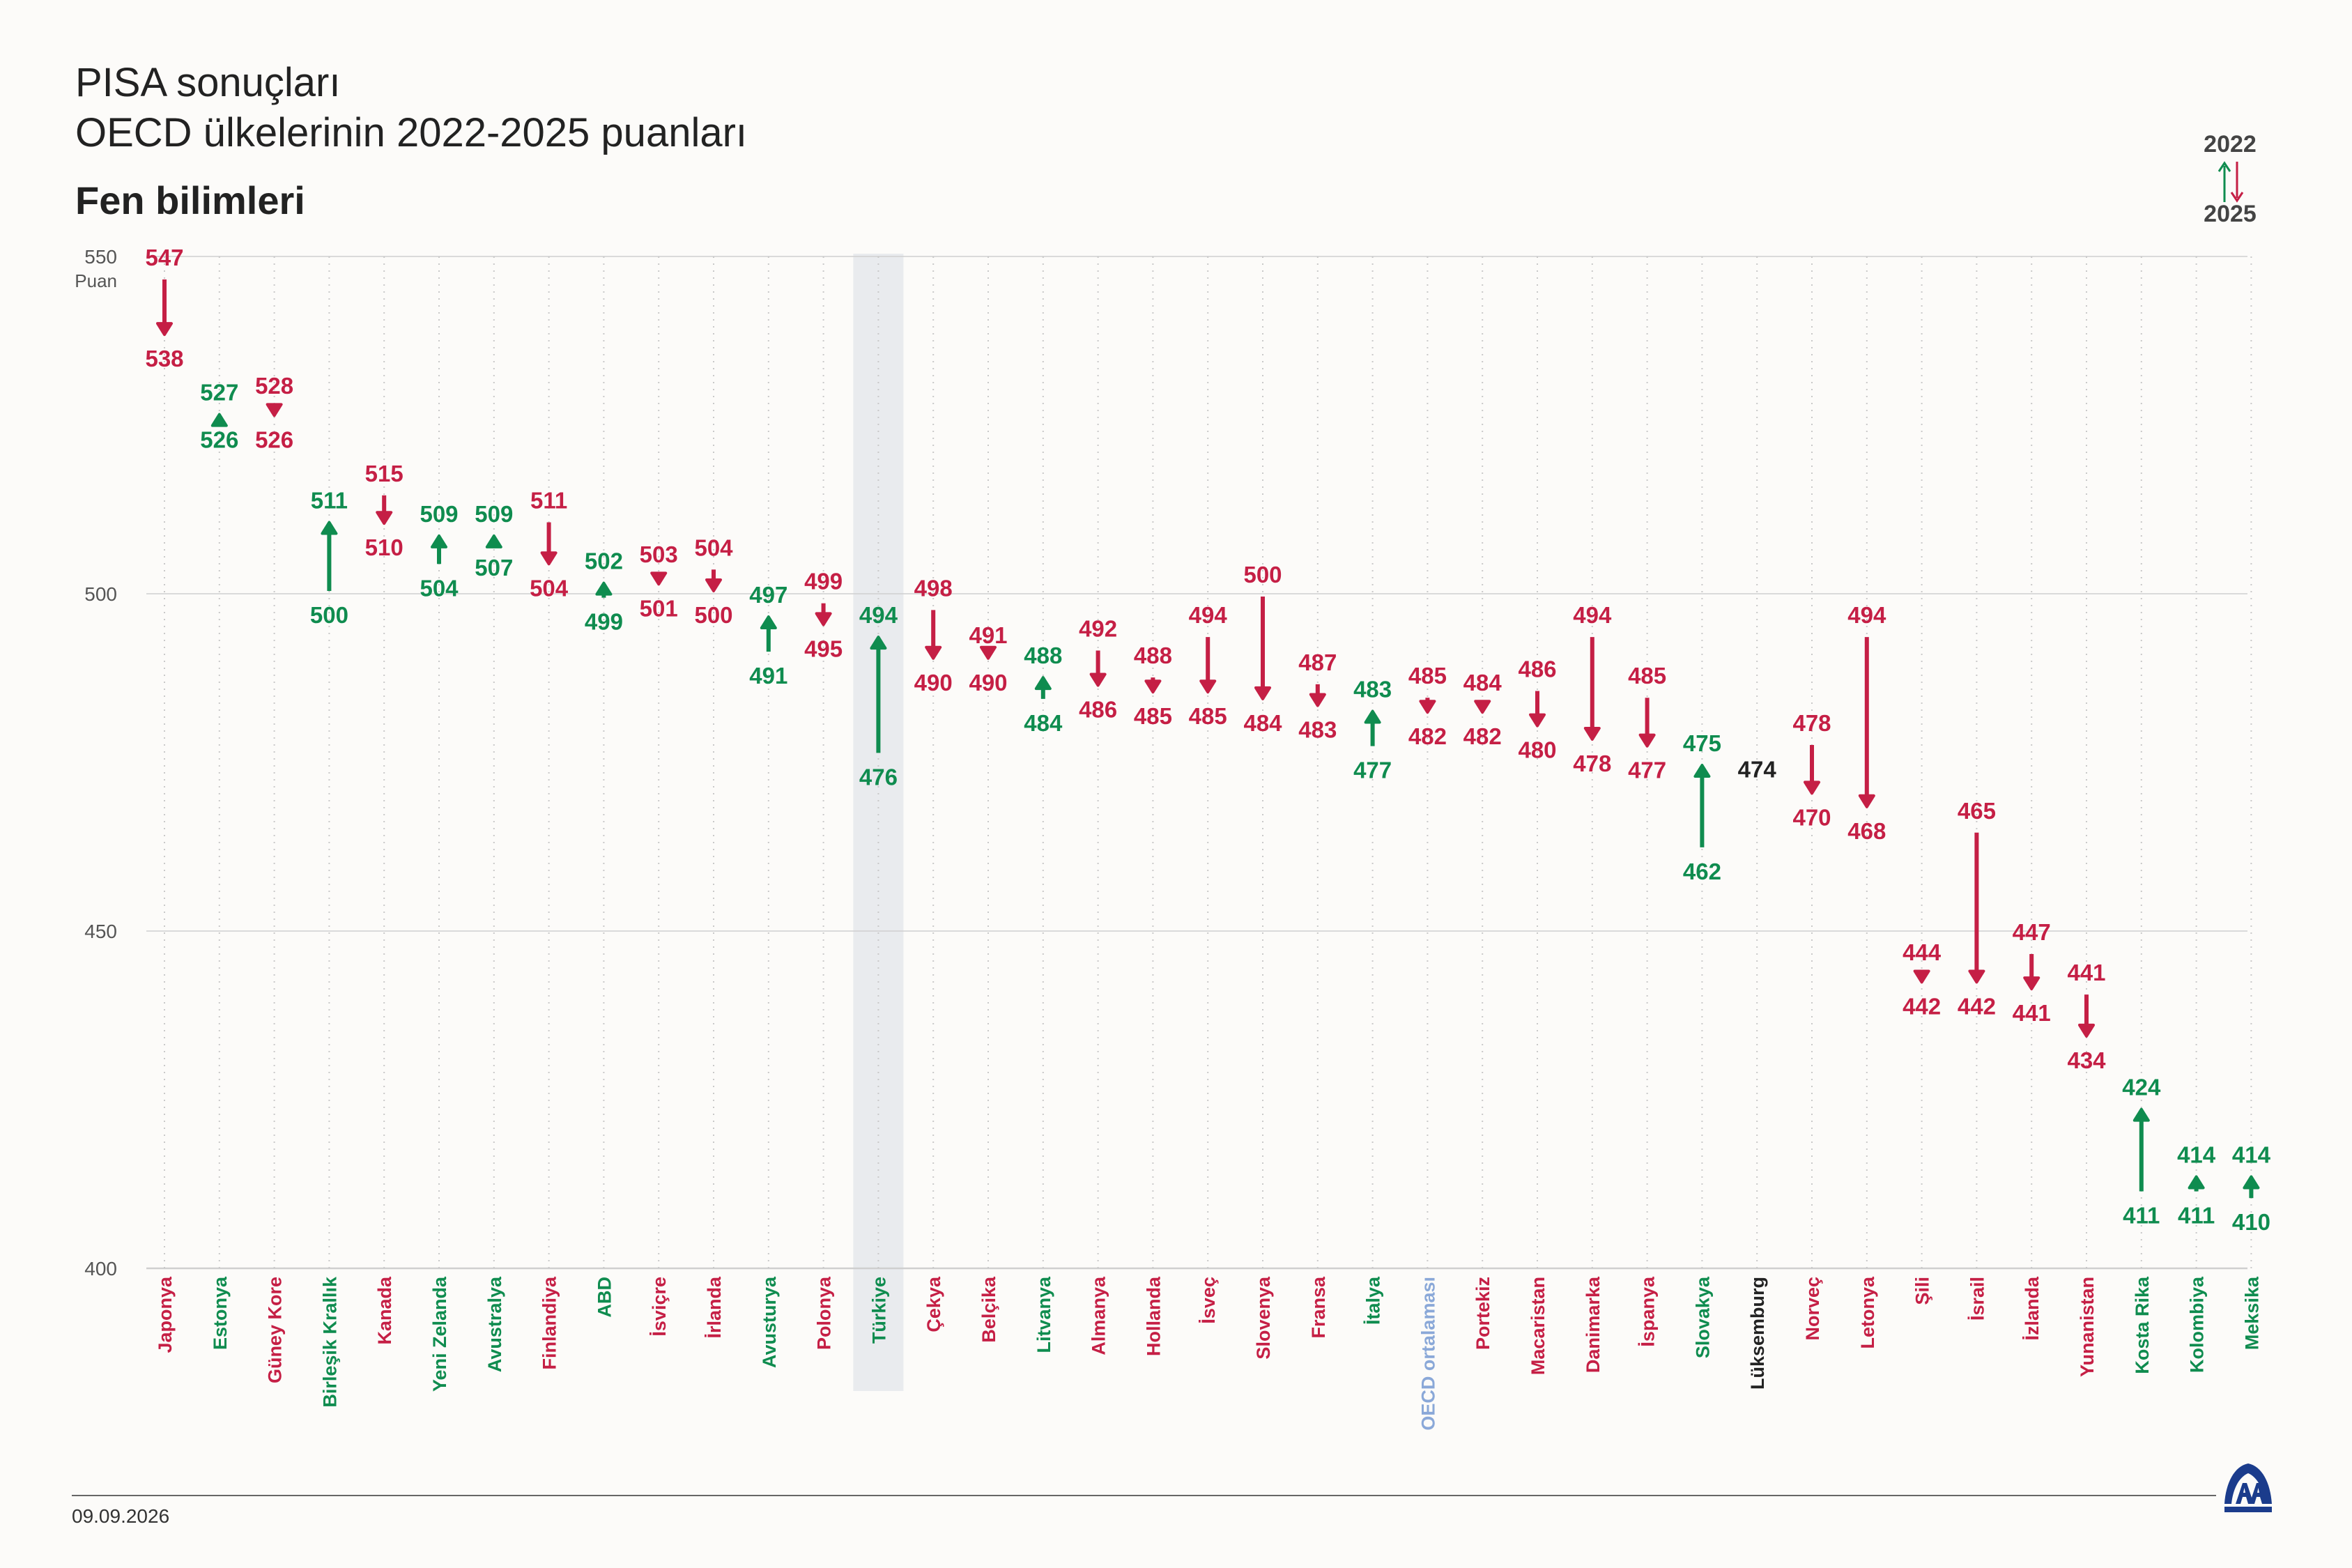 The height and width of the screenshot is (1568, 2352). I want to click on country-label: Avustralya, so click(494, 1324).